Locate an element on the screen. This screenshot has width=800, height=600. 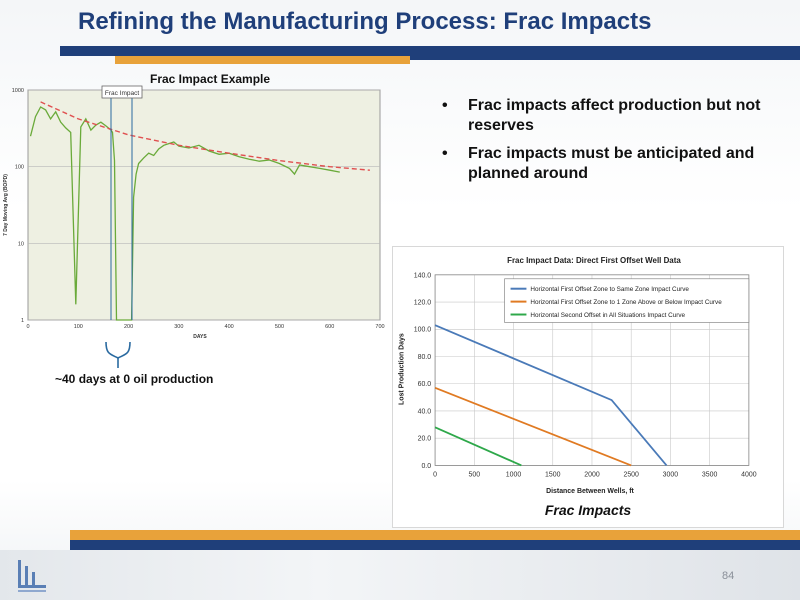
frac-impact-callout-box is located at coordinates (122, 92).